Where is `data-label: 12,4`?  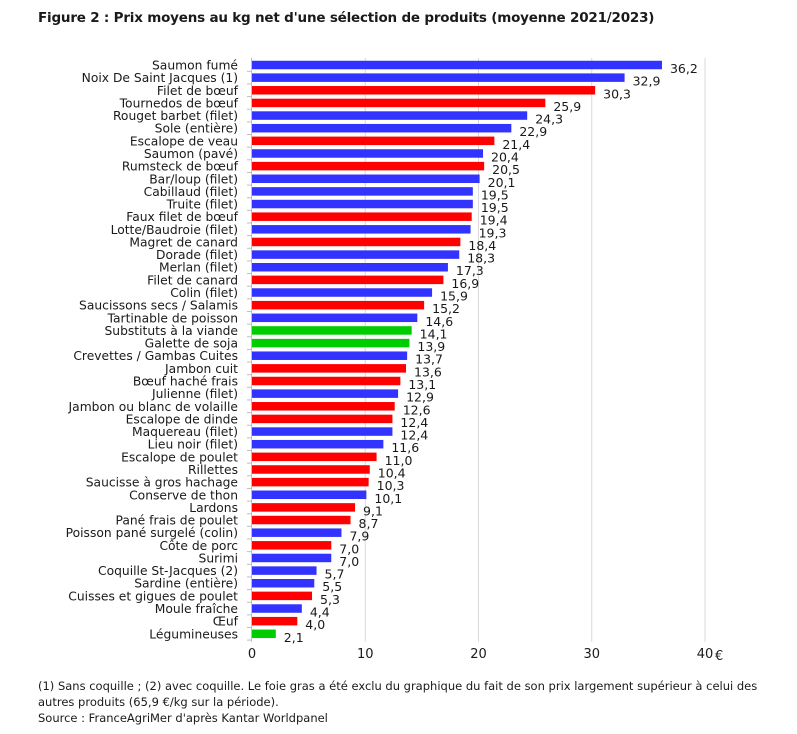
data-label: 12,4 is located at coordinates (414, 435).